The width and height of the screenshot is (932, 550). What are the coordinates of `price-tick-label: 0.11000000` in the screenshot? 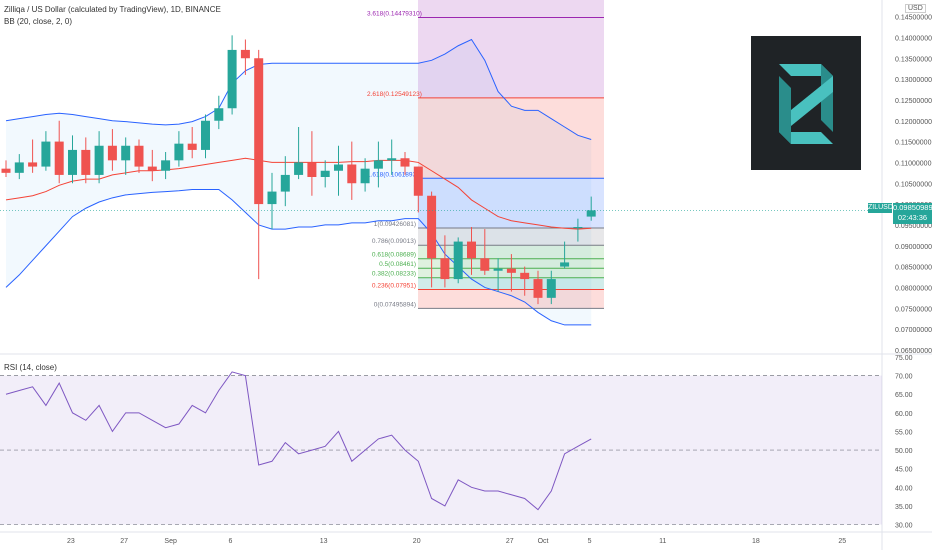 It's located at (913, 163).